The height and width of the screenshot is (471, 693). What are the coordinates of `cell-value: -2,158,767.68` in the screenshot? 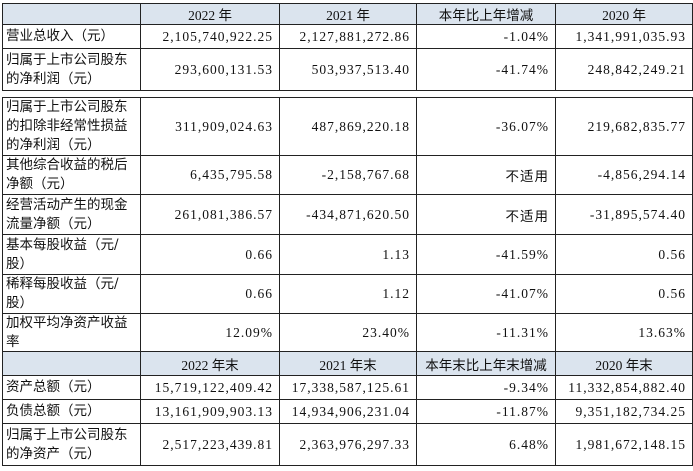 It's located at (348, 175).